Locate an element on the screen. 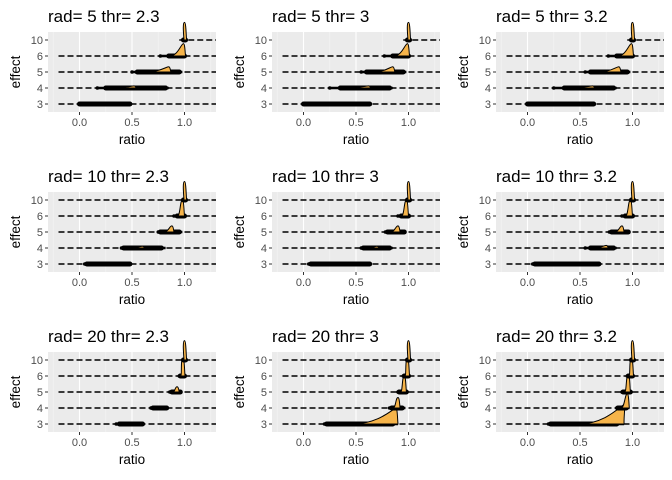 This screenshot has height=480, width=672. facet-panel-4: rad= 10 thr= 3 3 4 5 6 10 0.0 0.5 1.0 ratio effect is located at coordinates (336, 237).